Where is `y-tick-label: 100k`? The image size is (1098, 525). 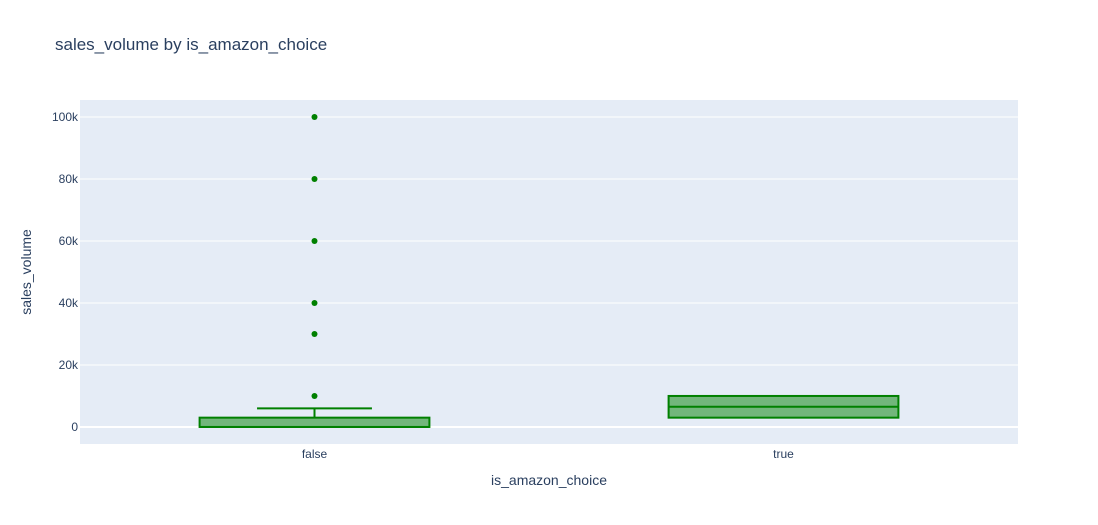 y-tick-label: 100k is located at coordinates (65, 117).